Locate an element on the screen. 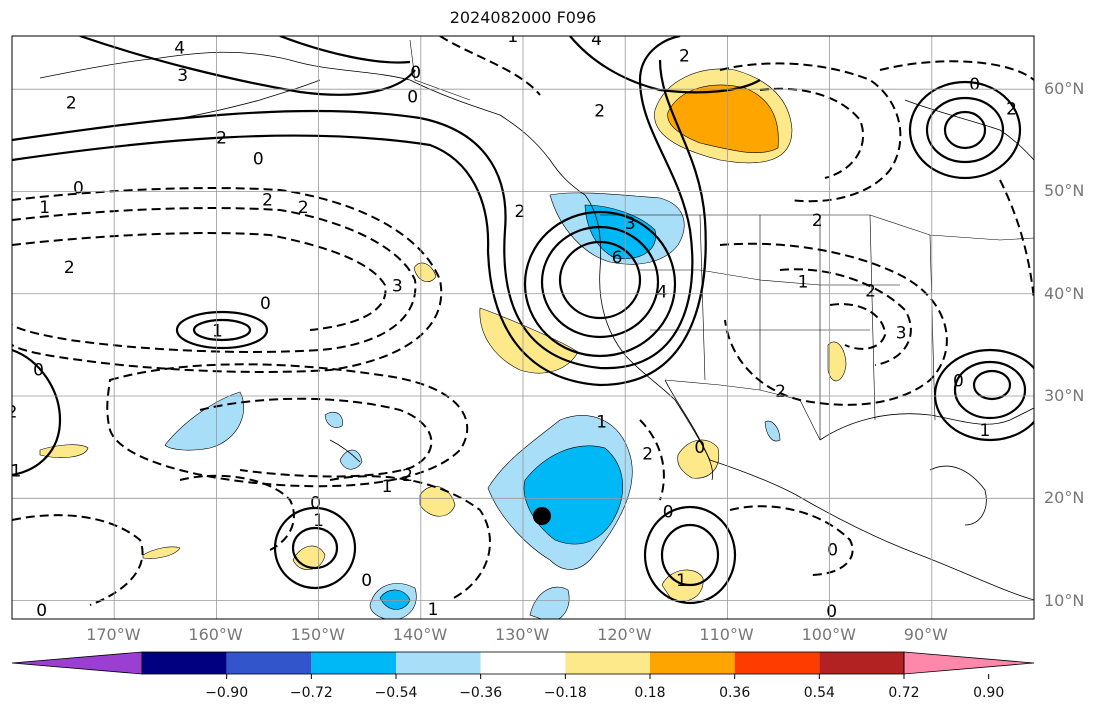  lon-label-4: 130°W is located at coordinates (522, 634).